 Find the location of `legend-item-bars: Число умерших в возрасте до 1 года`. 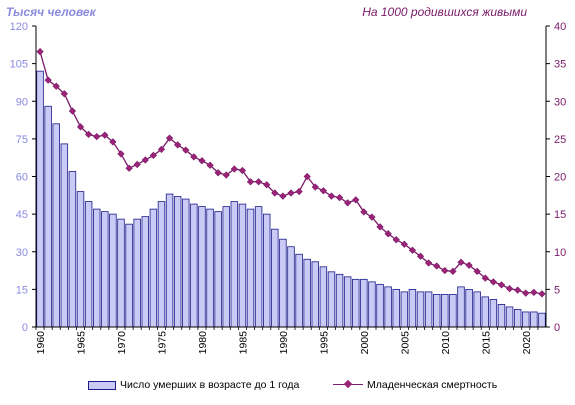

legend-item-bars: Число умерших в возрасте до 1 года is located at coordinates (193, 385).